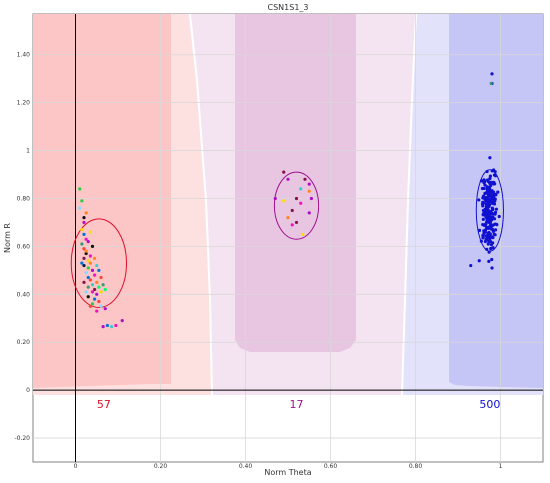  What do you see at coordinates (299, 404) in the screenshot?
I see `cluster-count-labels: 57 17 500` at bounding box center [299, 404].